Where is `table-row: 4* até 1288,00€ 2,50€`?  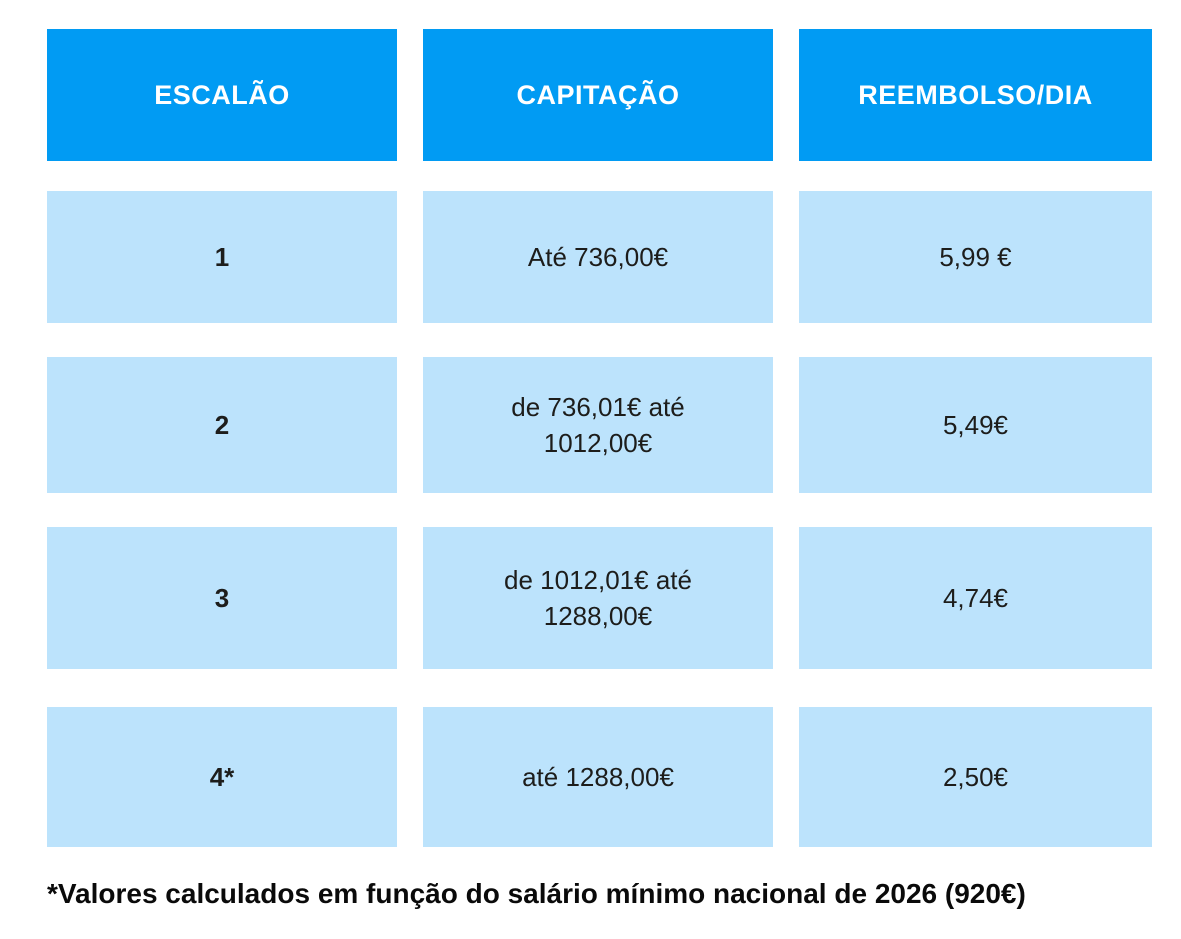
table-row: 4* até 1288,00€ 2,50€ is located at coordinates (599, 777).